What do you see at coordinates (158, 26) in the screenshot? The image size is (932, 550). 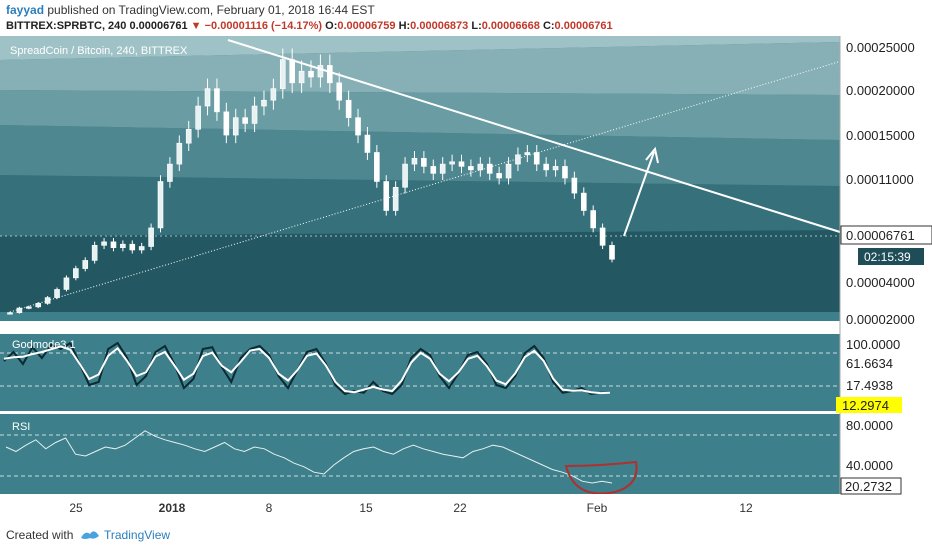 I see `last-price: 0.00006761` at bounding box center [158, 26].